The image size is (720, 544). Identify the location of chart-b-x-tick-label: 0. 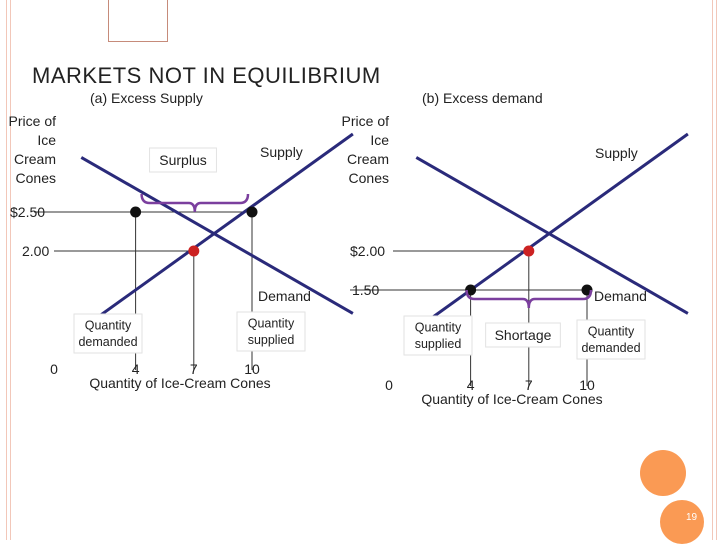
(389, 385).